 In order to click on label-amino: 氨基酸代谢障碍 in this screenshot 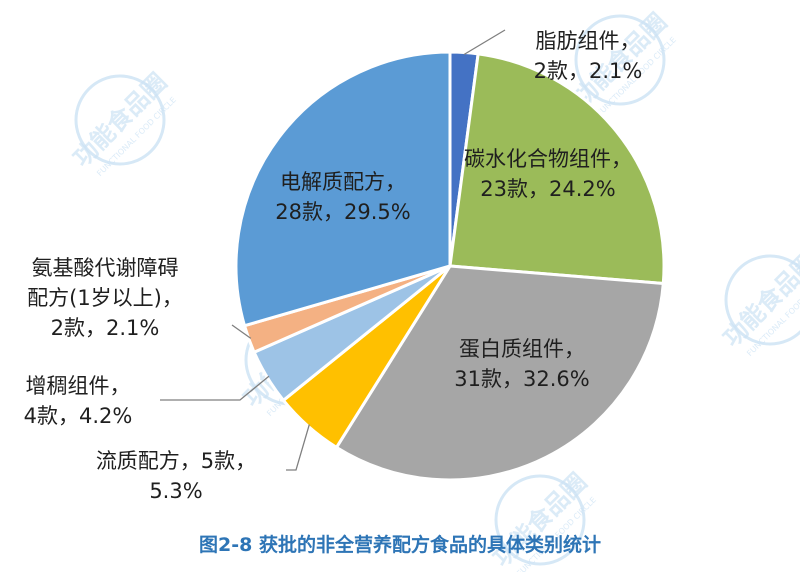, I will do `click(105, 268)`.